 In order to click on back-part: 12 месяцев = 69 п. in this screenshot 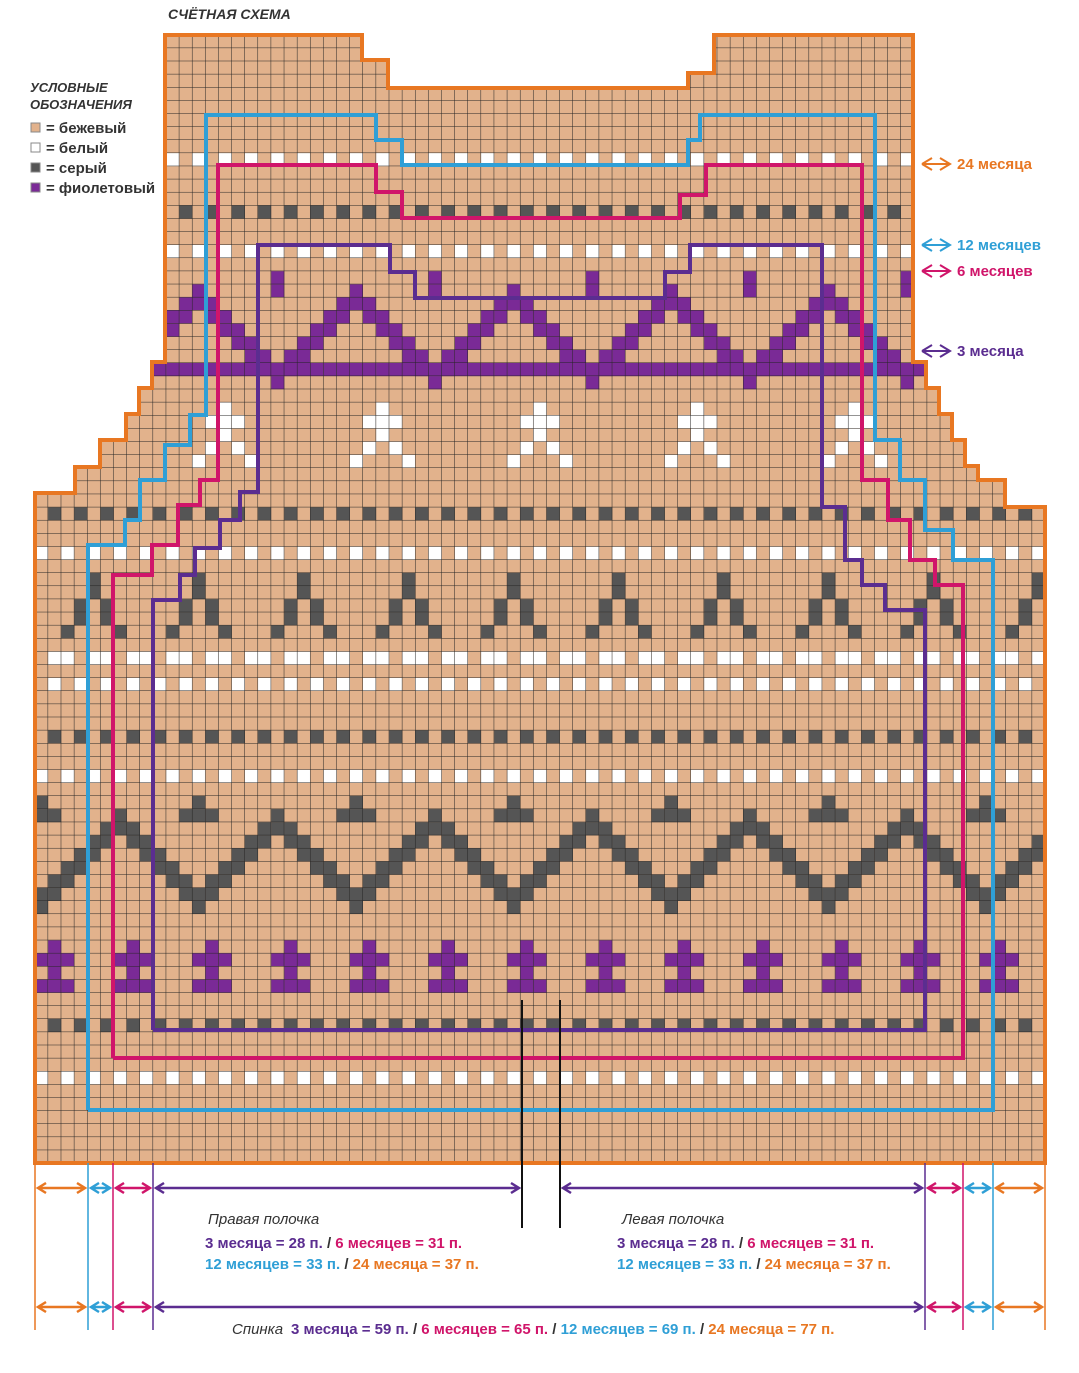, I will do `click(628, 1329)`.